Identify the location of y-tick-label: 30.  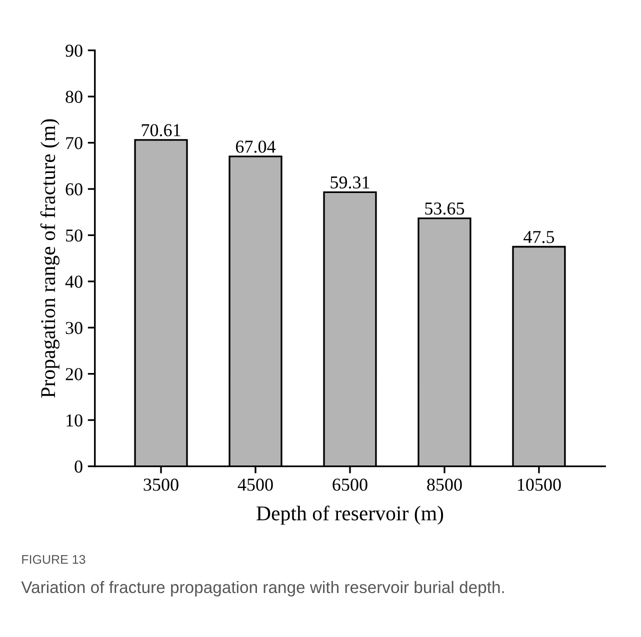
(74, 328).